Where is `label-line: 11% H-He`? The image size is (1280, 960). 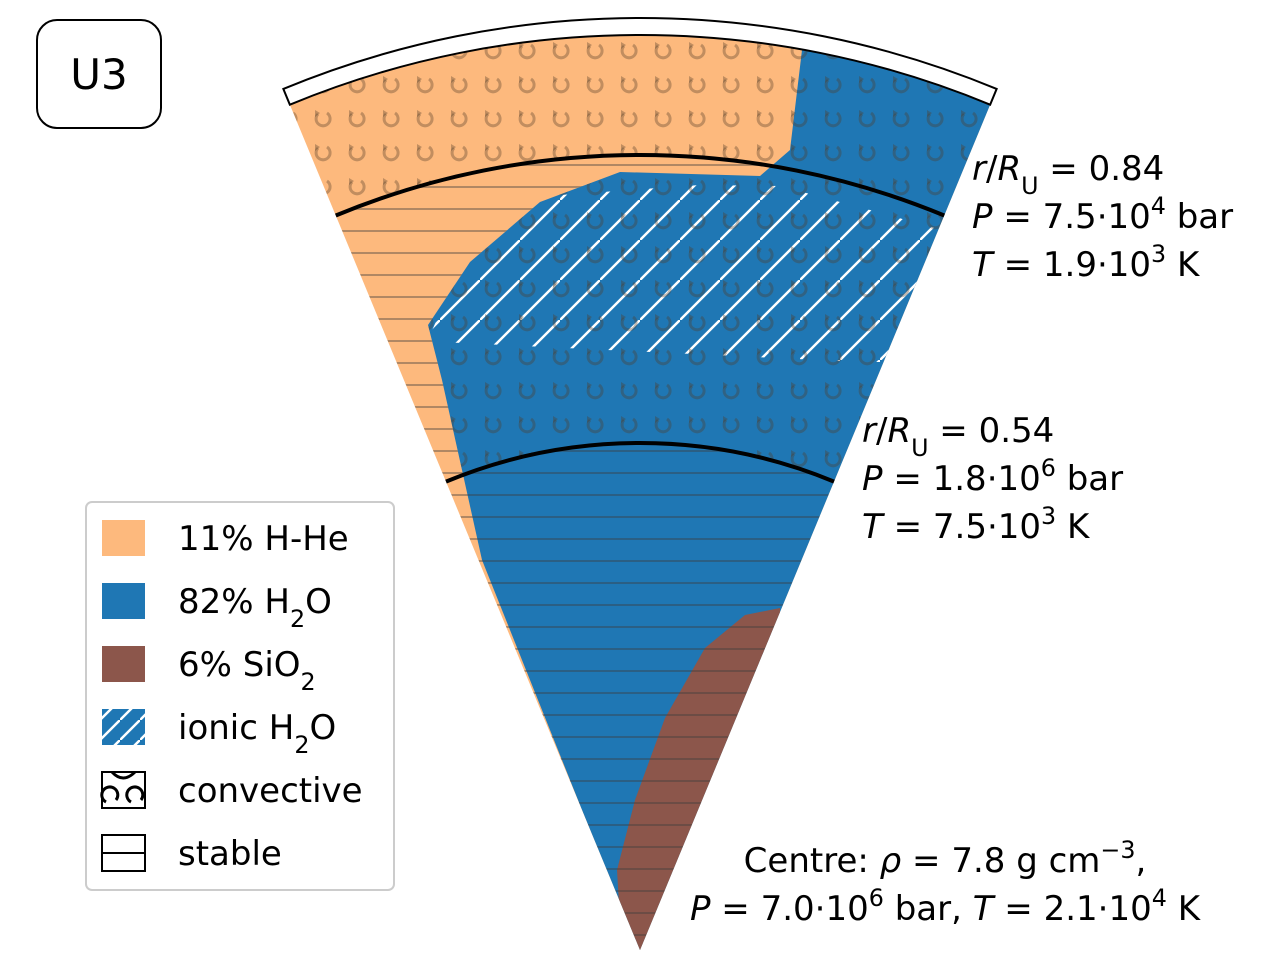
label-line: 11% H-He is located at coordinates (263, 539).